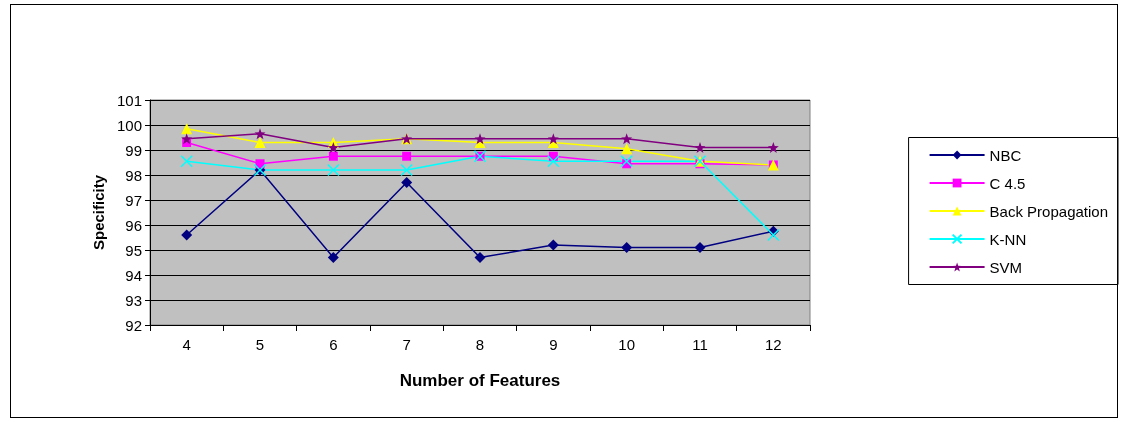  What do you see at coordinates (260, 344) in the screenshot?
I see `x-tick-label: 5` at bounding box center [260, 344].